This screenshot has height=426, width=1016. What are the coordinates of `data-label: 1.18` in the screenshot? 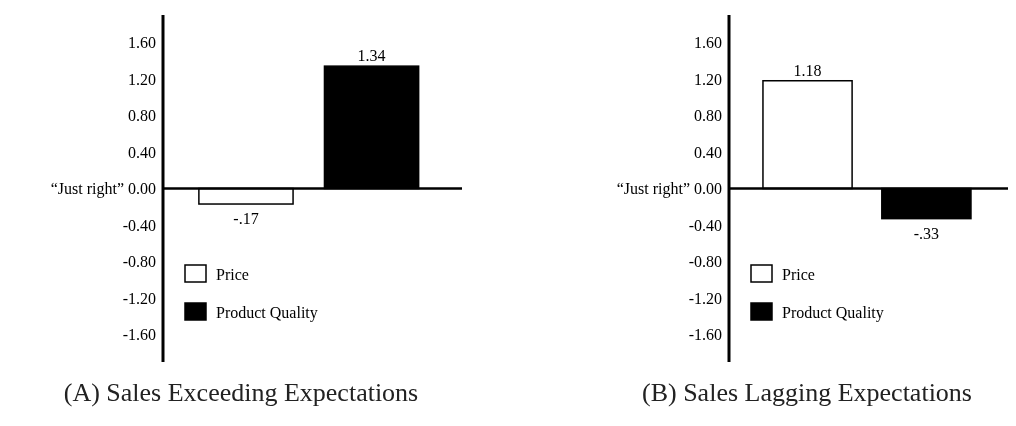 It's located at (807, 70).